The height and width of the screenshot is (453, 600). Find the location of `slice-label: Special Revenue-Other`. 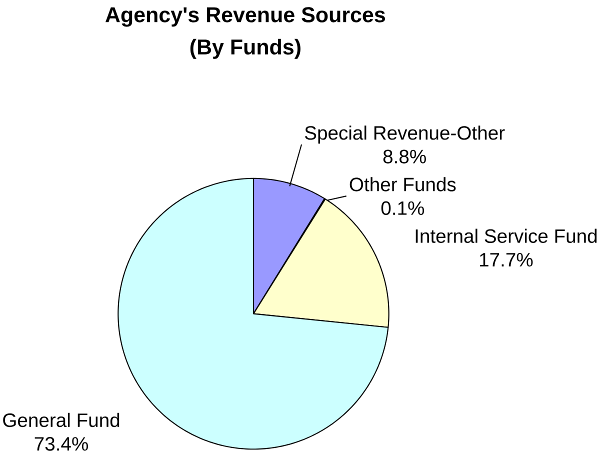

slice-label: Special Revenue-Other is located at coordinates (404, 135).